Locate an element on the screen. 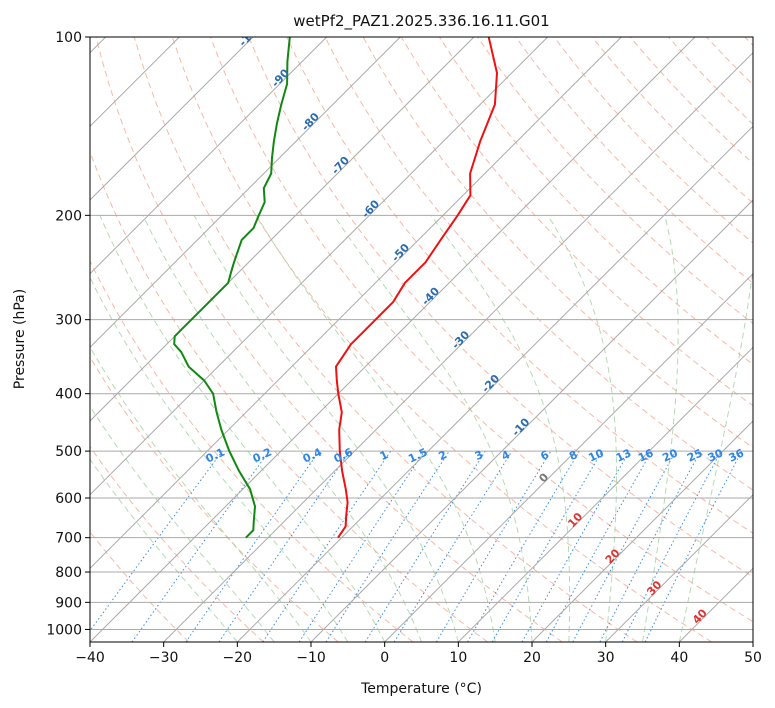  isotherm-label: 10 is located at coordinates (575, 520).